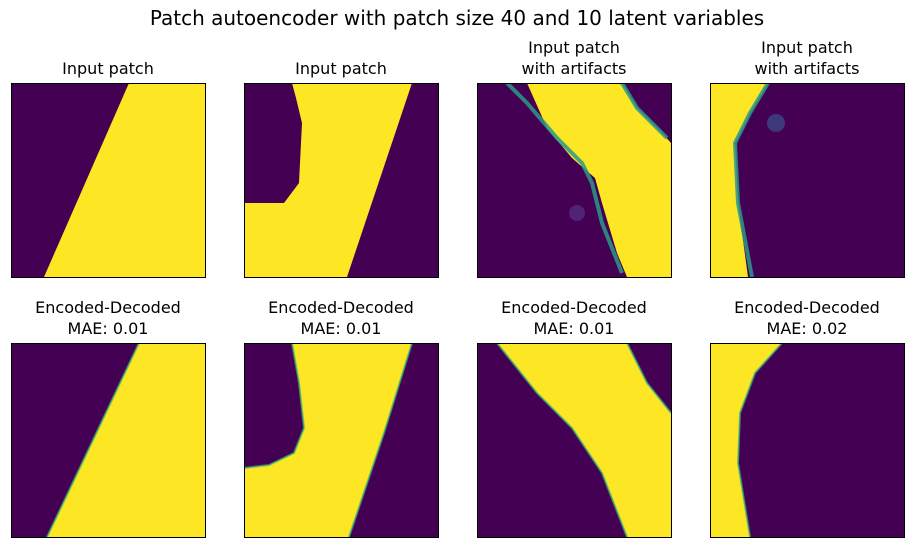 The image size is (915, 545). I want to click on panel-title: MAE: 0.02, so click(807, 328).